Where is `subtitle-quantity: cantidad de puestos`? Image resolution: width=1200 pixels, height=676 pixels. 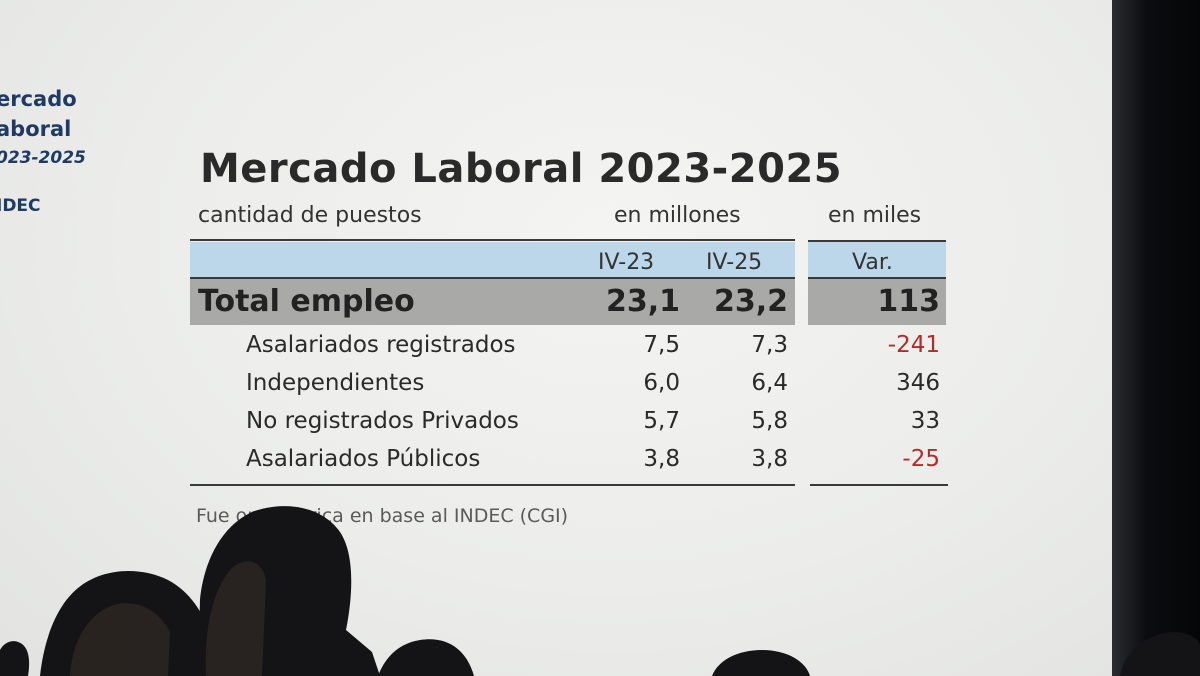
subtitle-quantity: cantidad de puestos is located at coordinates (310, 215).